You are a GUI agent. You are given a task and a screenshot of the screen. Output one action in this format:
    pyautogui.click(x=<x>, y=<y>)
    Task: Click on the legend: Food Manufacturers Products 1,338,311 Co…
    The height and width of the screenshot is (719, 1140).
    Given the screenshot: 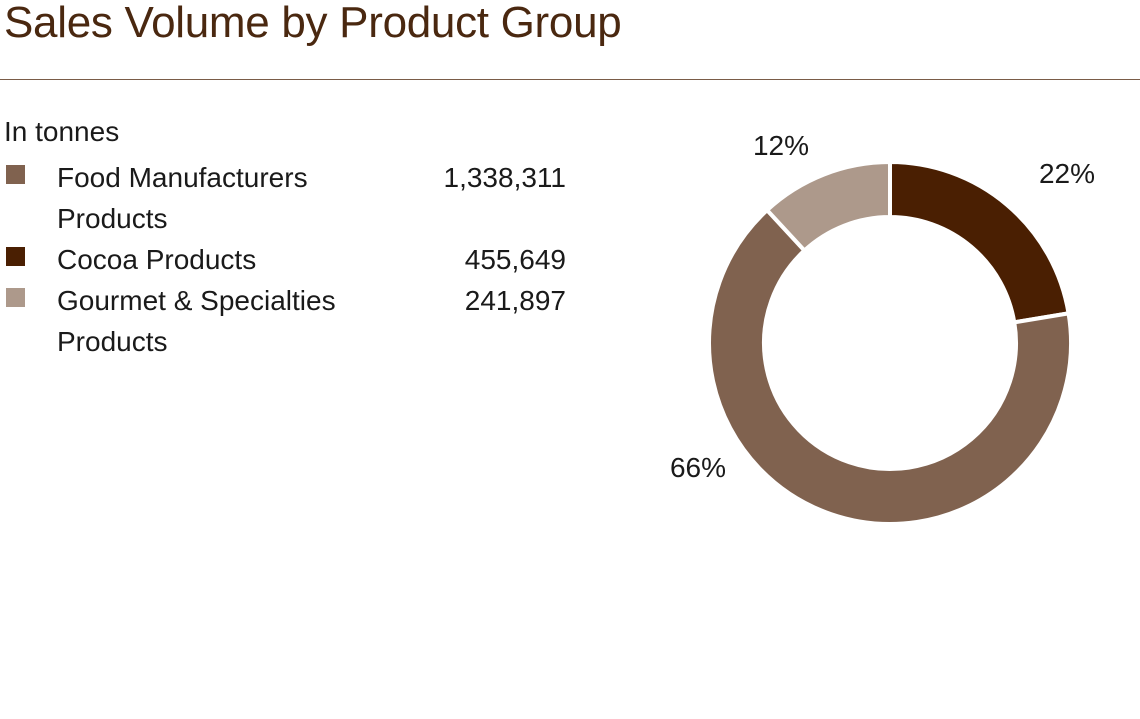 What is the action you would take?
    pyautogui.click(x=290, y=259)
    